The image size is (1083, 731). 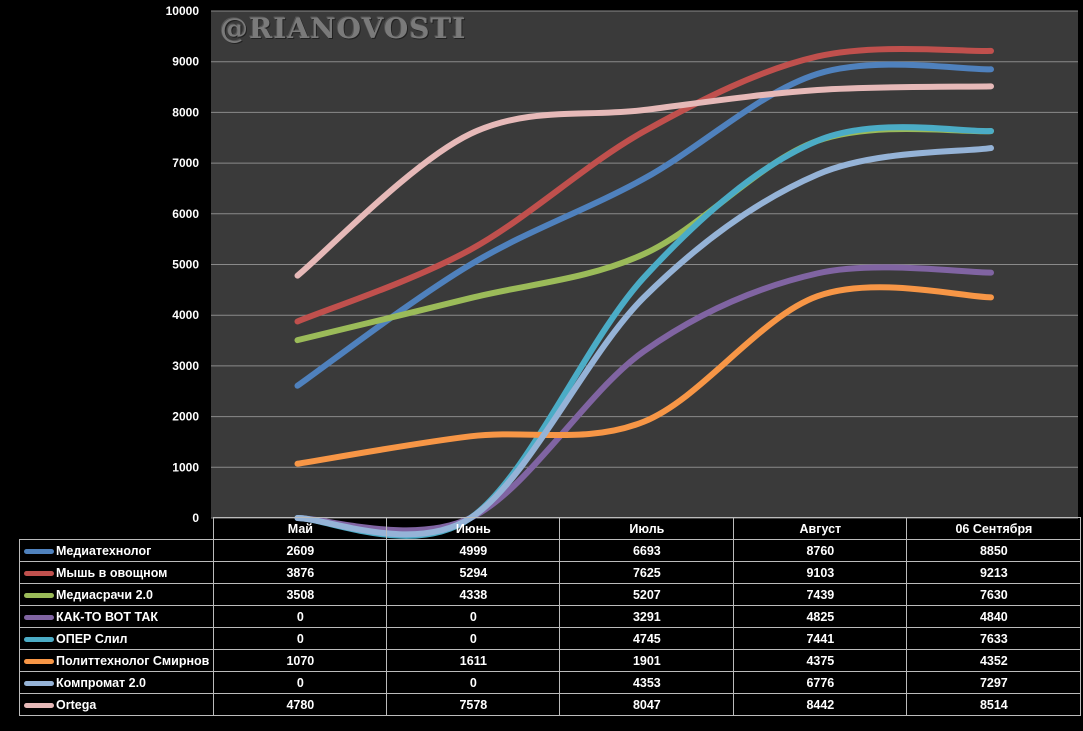 I want to click on table-row: КАК-ТО ВОТ ТАК 0 0 3291 4825 4840, so click(x=550, y=616).